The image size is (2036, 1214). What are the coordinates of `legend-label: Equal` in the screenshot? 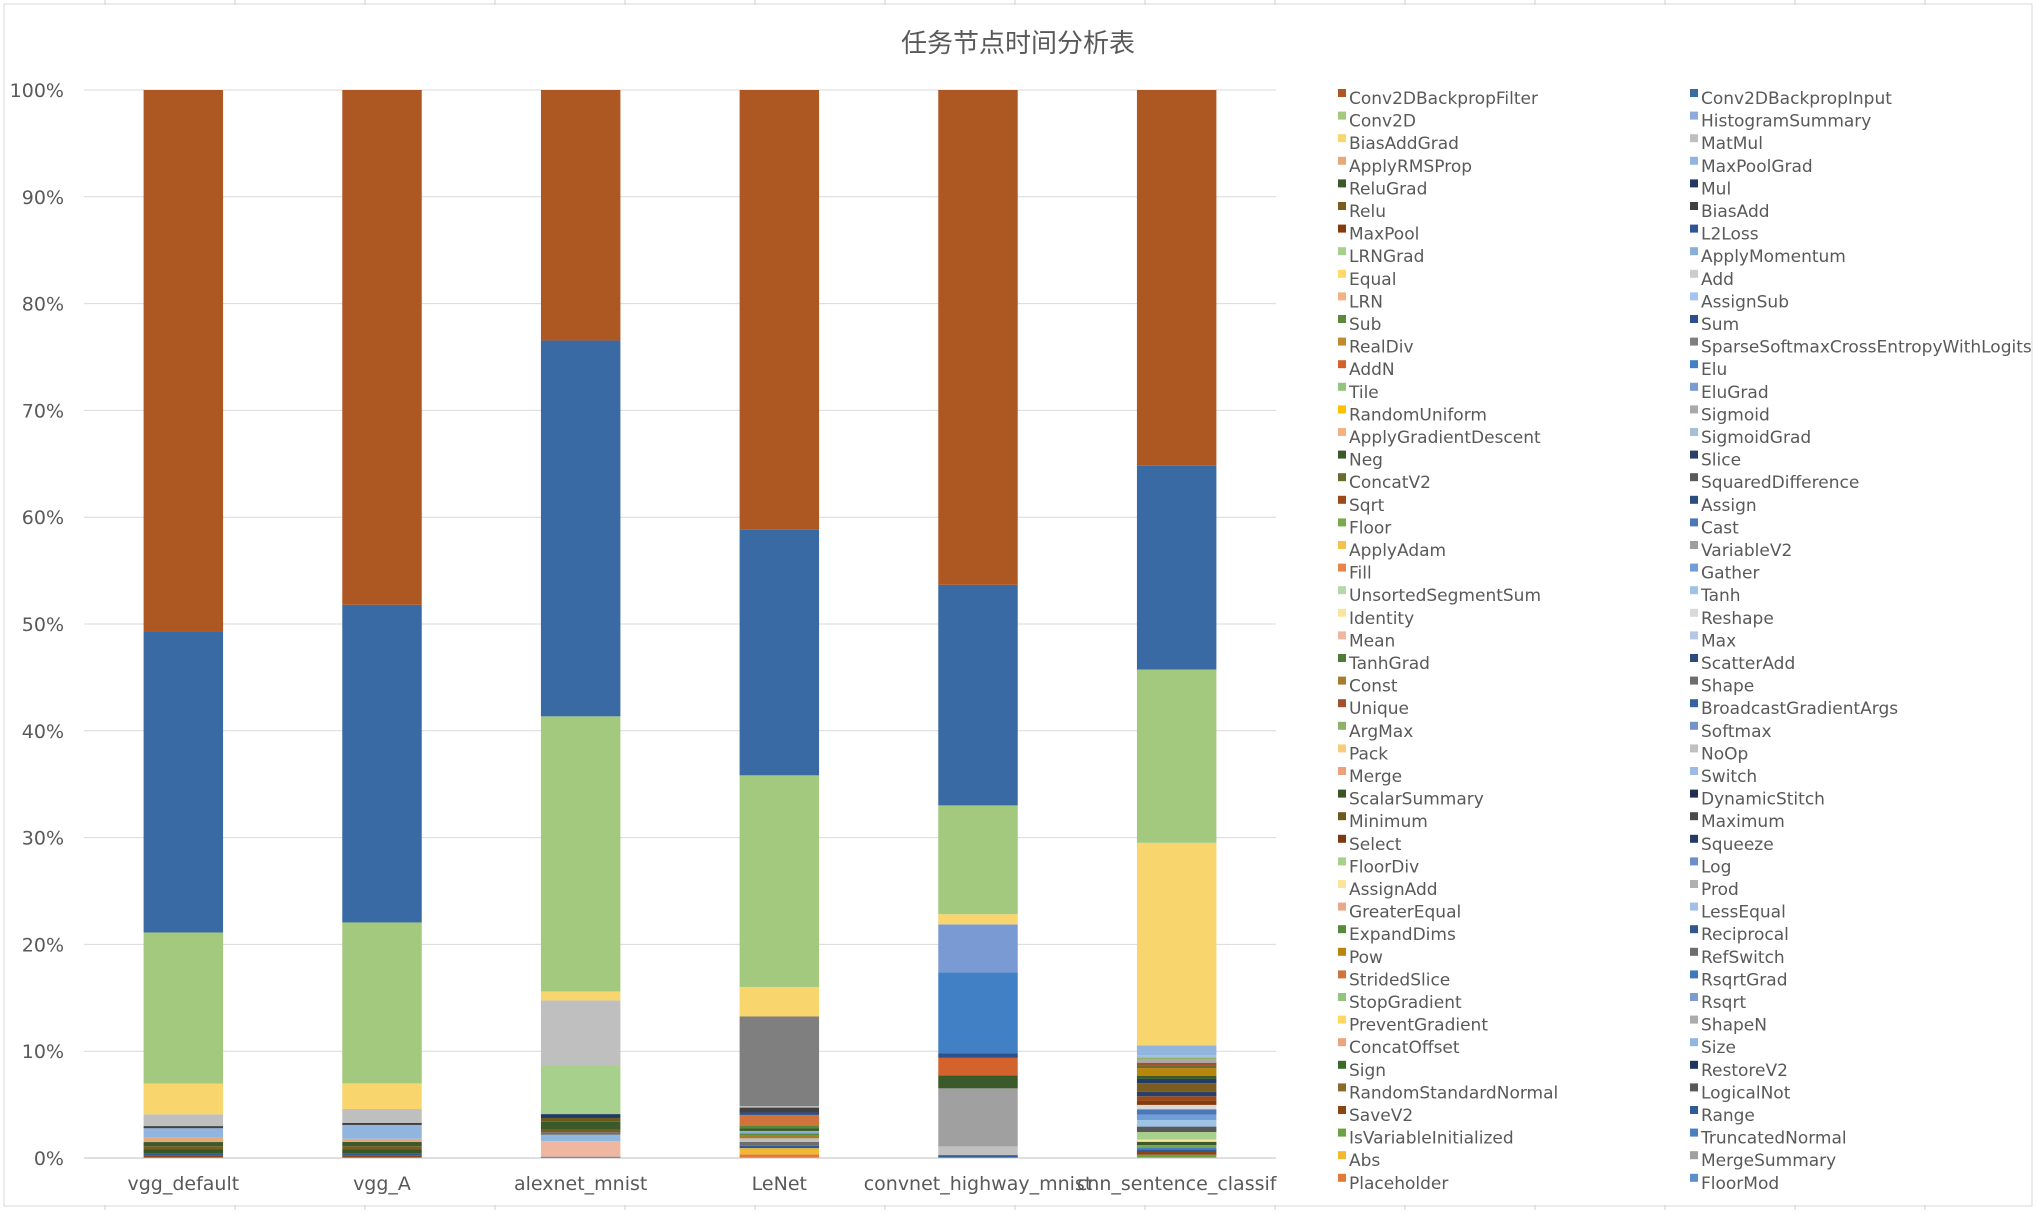 It's located at (1372, 280).